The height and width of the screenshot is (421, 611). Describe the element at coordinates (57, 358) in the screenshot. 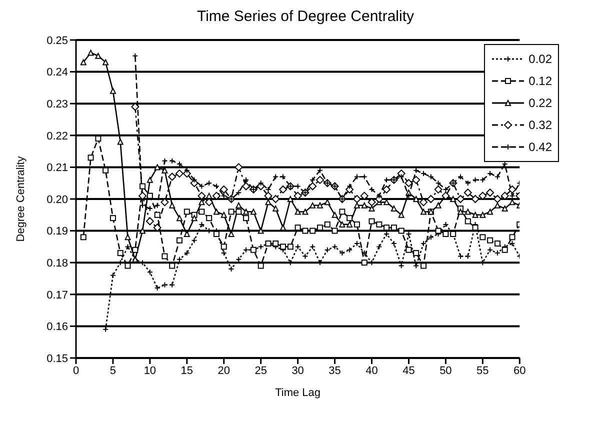

I see `y-tick-label: 0.15` at that location.